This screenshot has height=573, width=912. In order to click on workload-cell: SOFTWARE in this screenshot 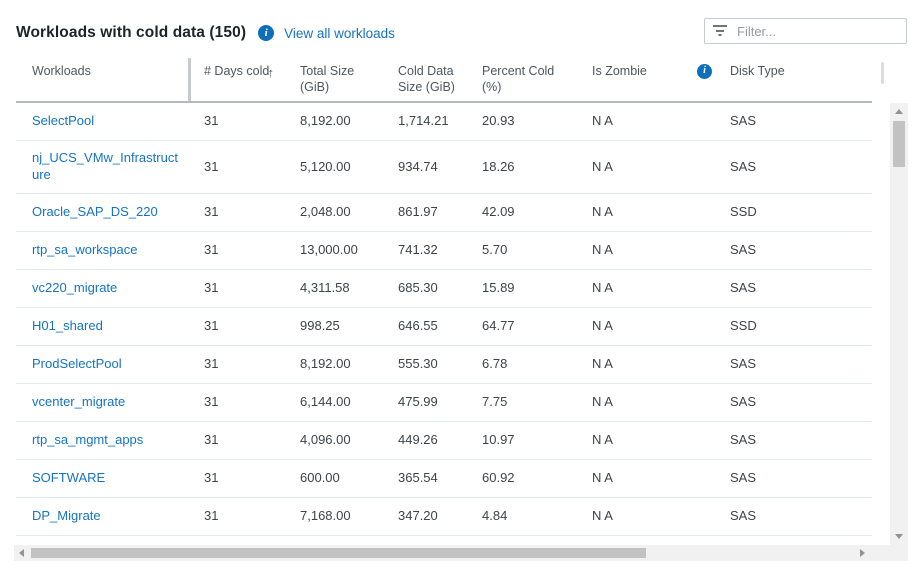, I will do `click(102, 478)`.